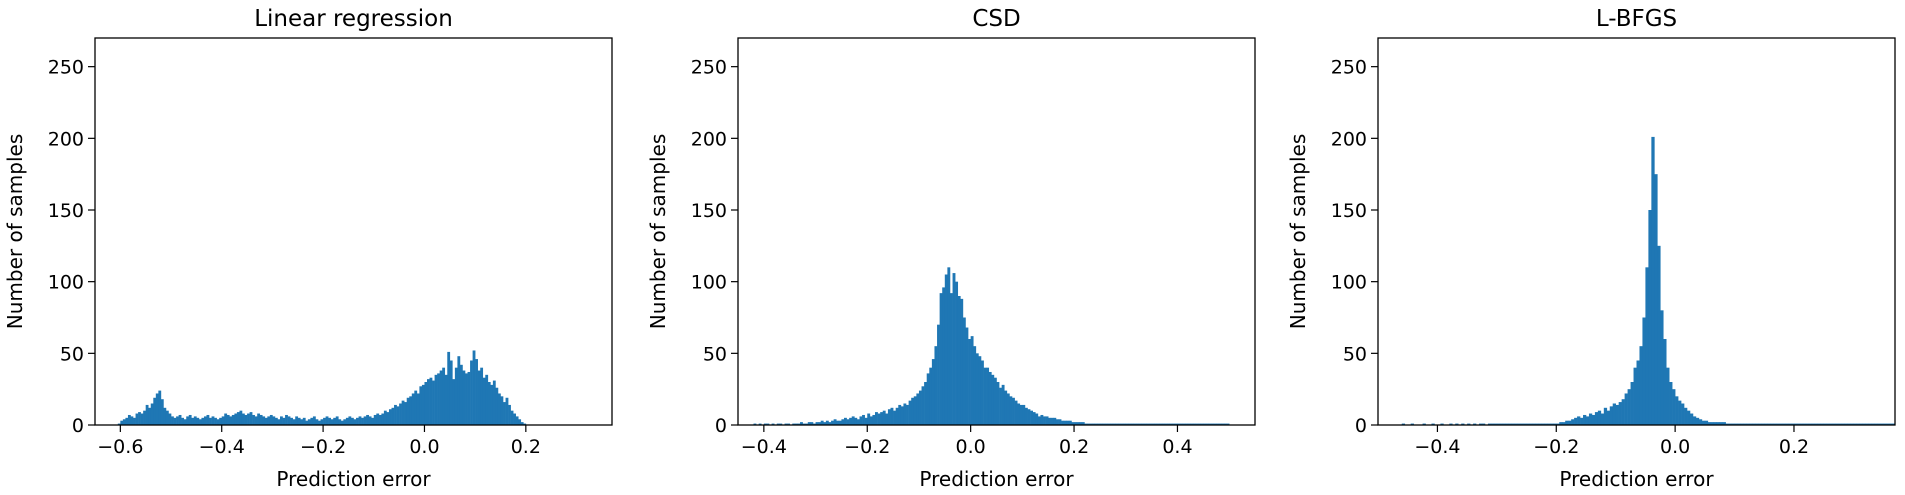 The height and width of the screenshot is (495, 1905). I want to click on chart-title: CSD, so click(996, 19).